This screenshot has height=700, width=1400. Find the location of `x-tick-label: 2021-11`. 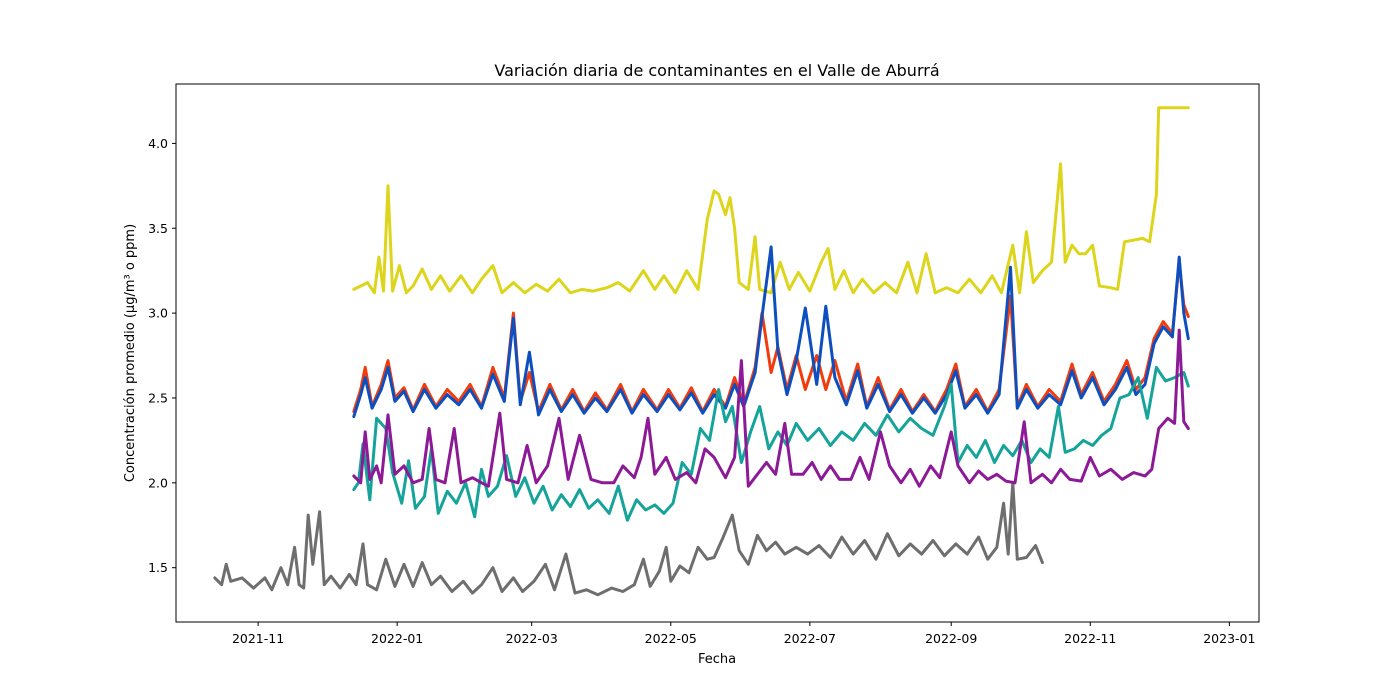

x-tick-label: 2021-11 is located at coordinates (258, 638).